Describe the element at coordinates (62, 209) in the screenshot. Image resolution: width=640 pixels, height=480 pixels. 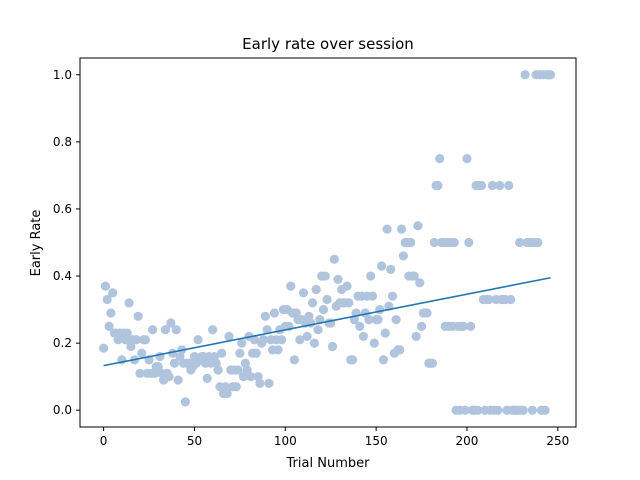
I see `y-tick-label: 0.6` at that location.